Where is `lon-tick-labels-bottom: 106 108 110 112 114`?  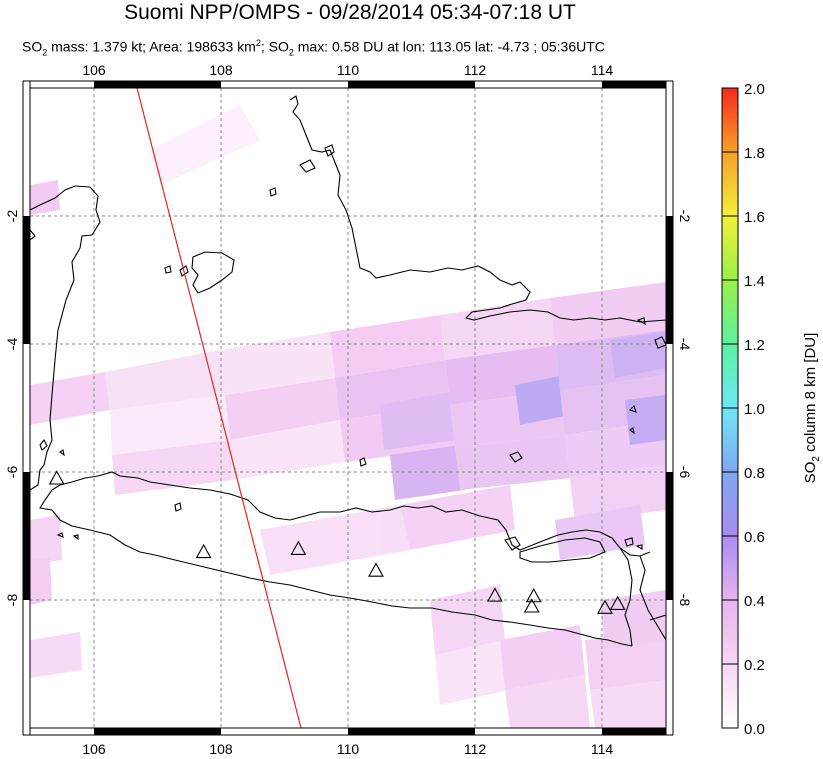 lon-tick-labels-bottom: 106 108 110 112 114 is located at coordinates (347, 749).